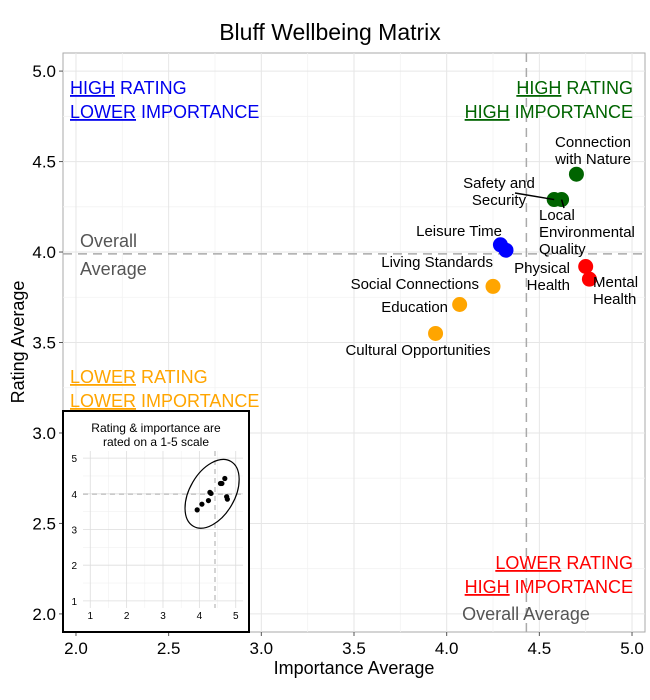  Describe the element at coordinates (499, 183) in the screenshot. I see `point-label-1-line-0: Safety and` at that location.